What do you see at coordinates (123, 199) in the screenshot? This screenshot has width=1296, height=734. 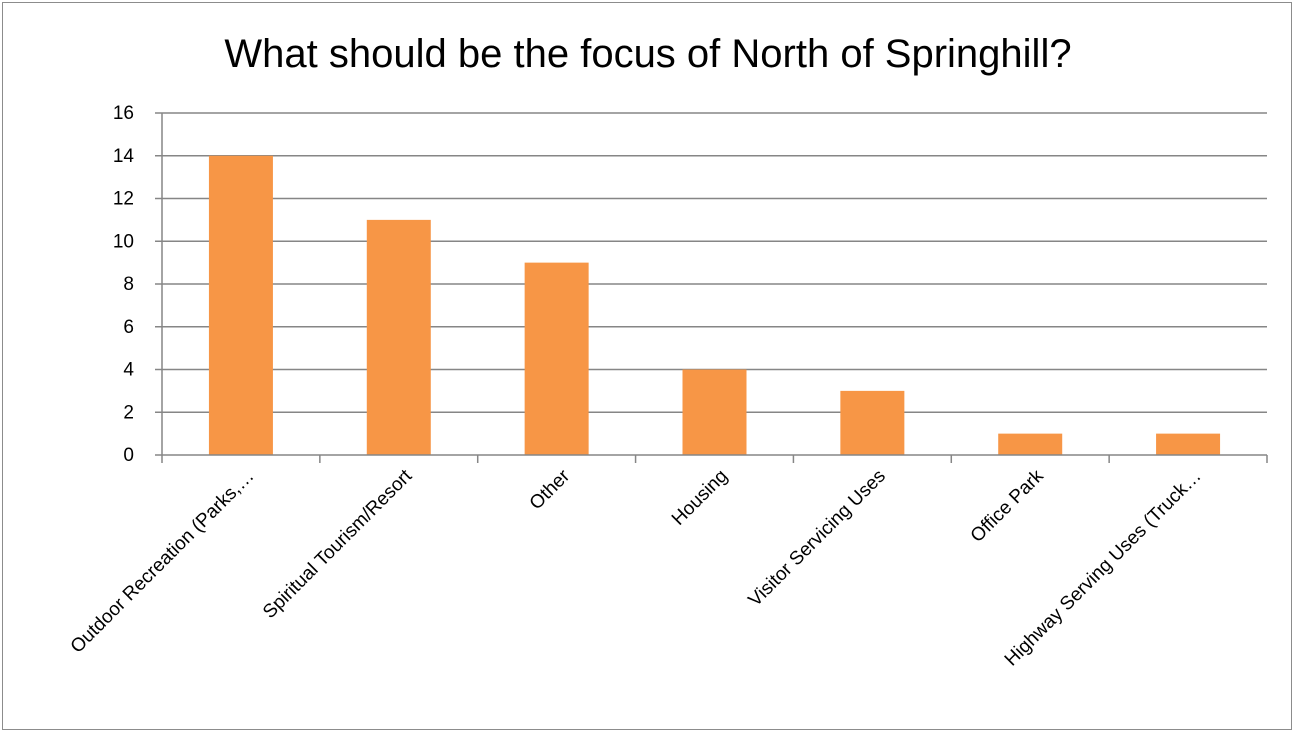 I see `y-tick-label: 12` at bounding box center [123, 199].